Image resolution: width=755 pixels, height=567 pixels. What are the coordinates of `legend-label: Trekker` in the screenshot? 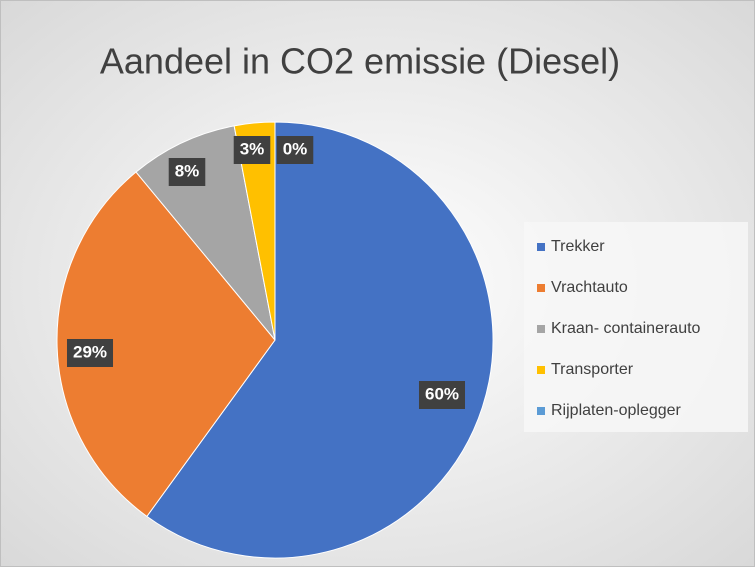 It's located at (578, 246).